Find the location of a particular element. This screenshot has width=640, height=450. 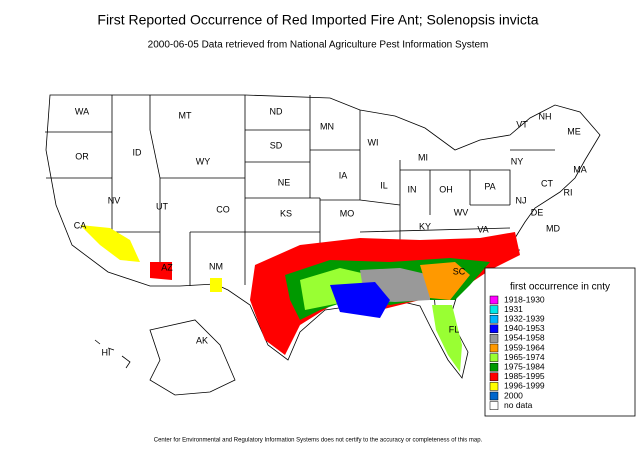

legend-label: 1918-1930 is located at coordinates (524, 299).